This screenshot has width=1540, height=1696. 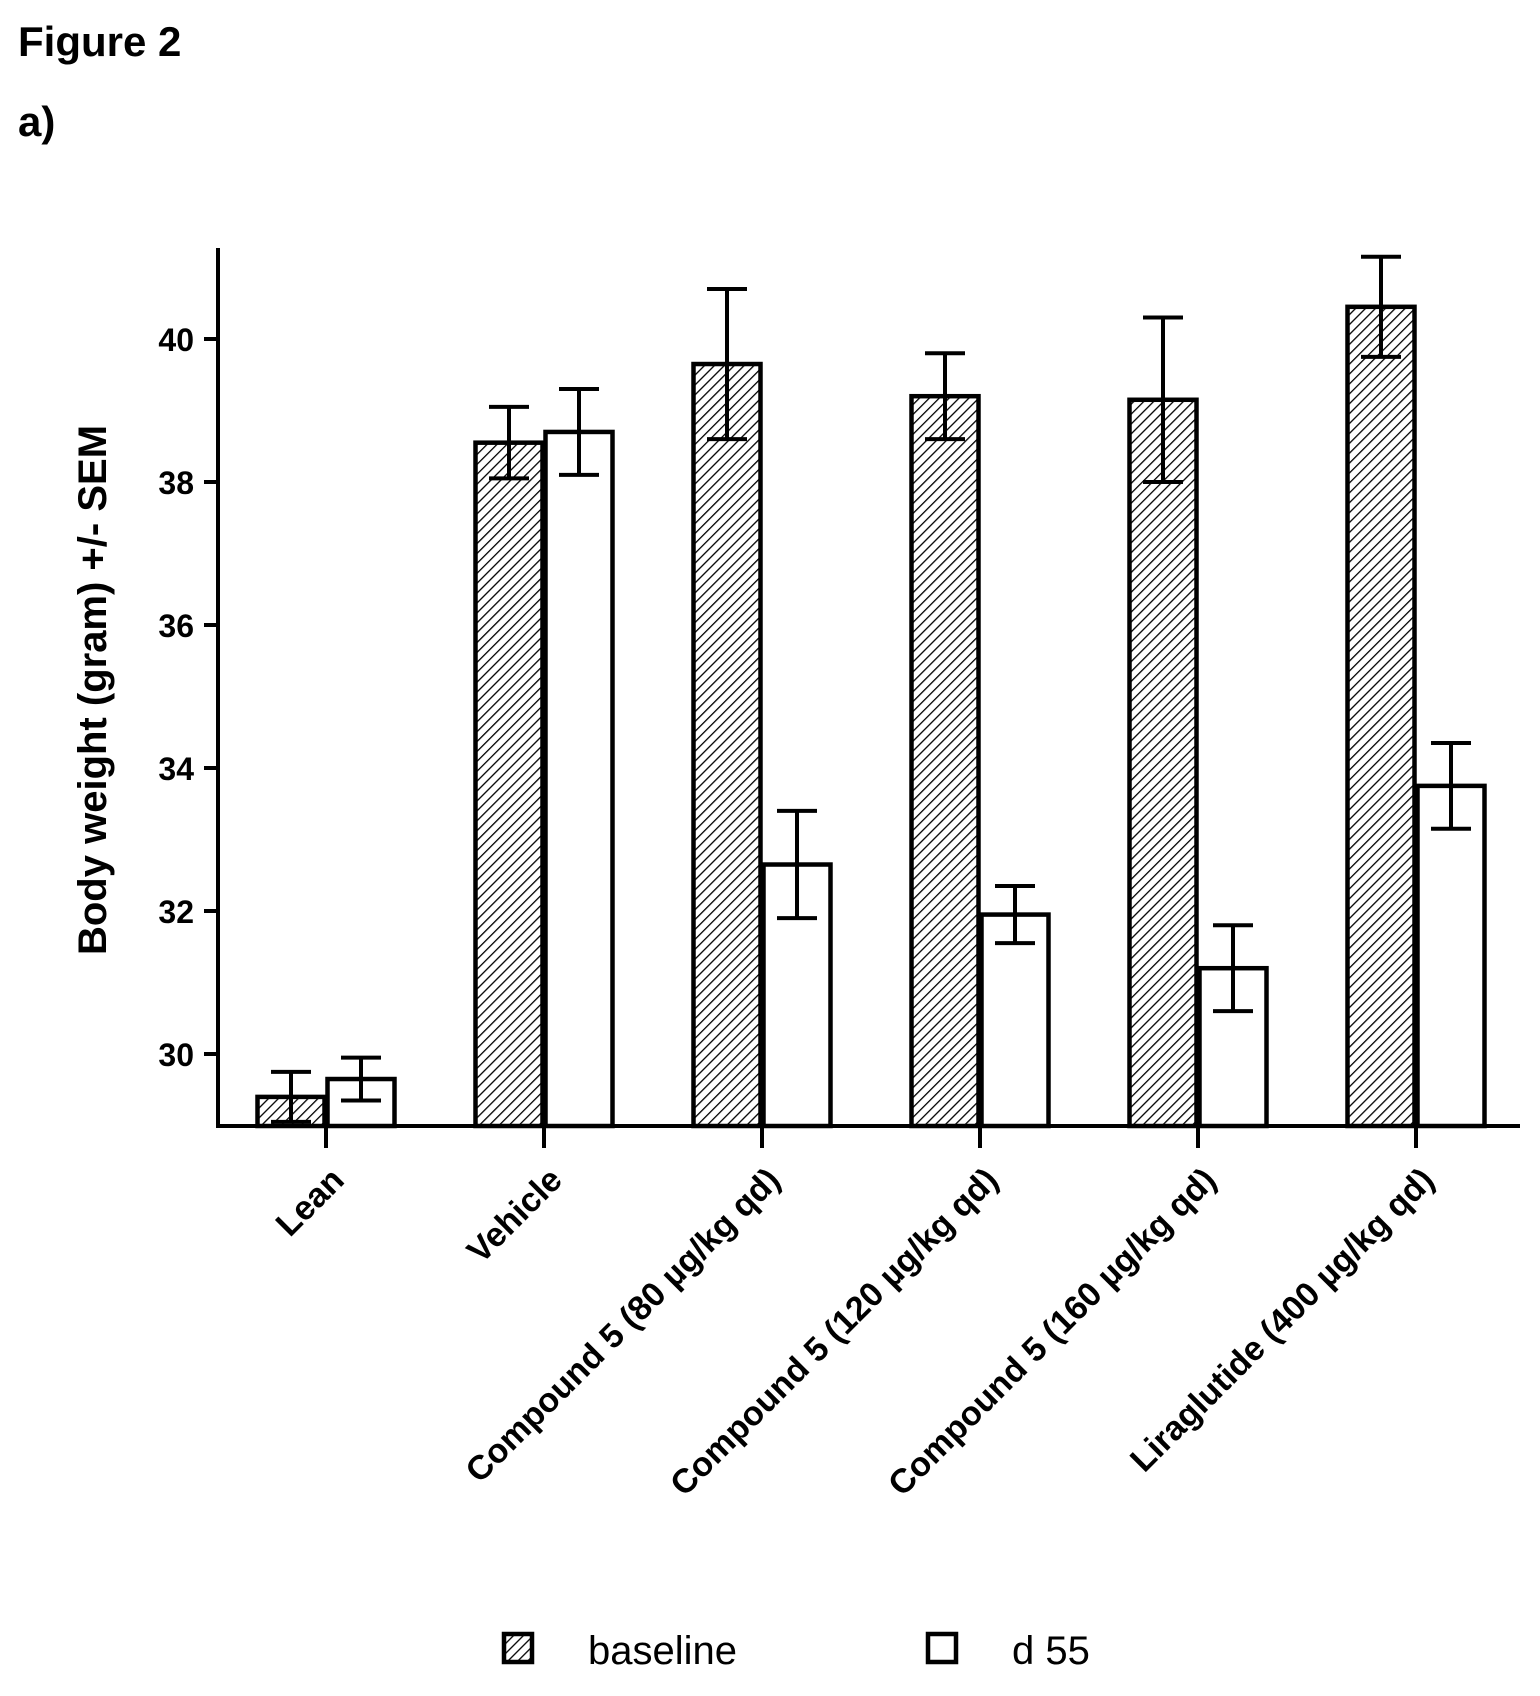 What do you see at coordinates (176, 340) in the screenshot?
I see `y-tick-label: 40` at bounding box center [176, 340].